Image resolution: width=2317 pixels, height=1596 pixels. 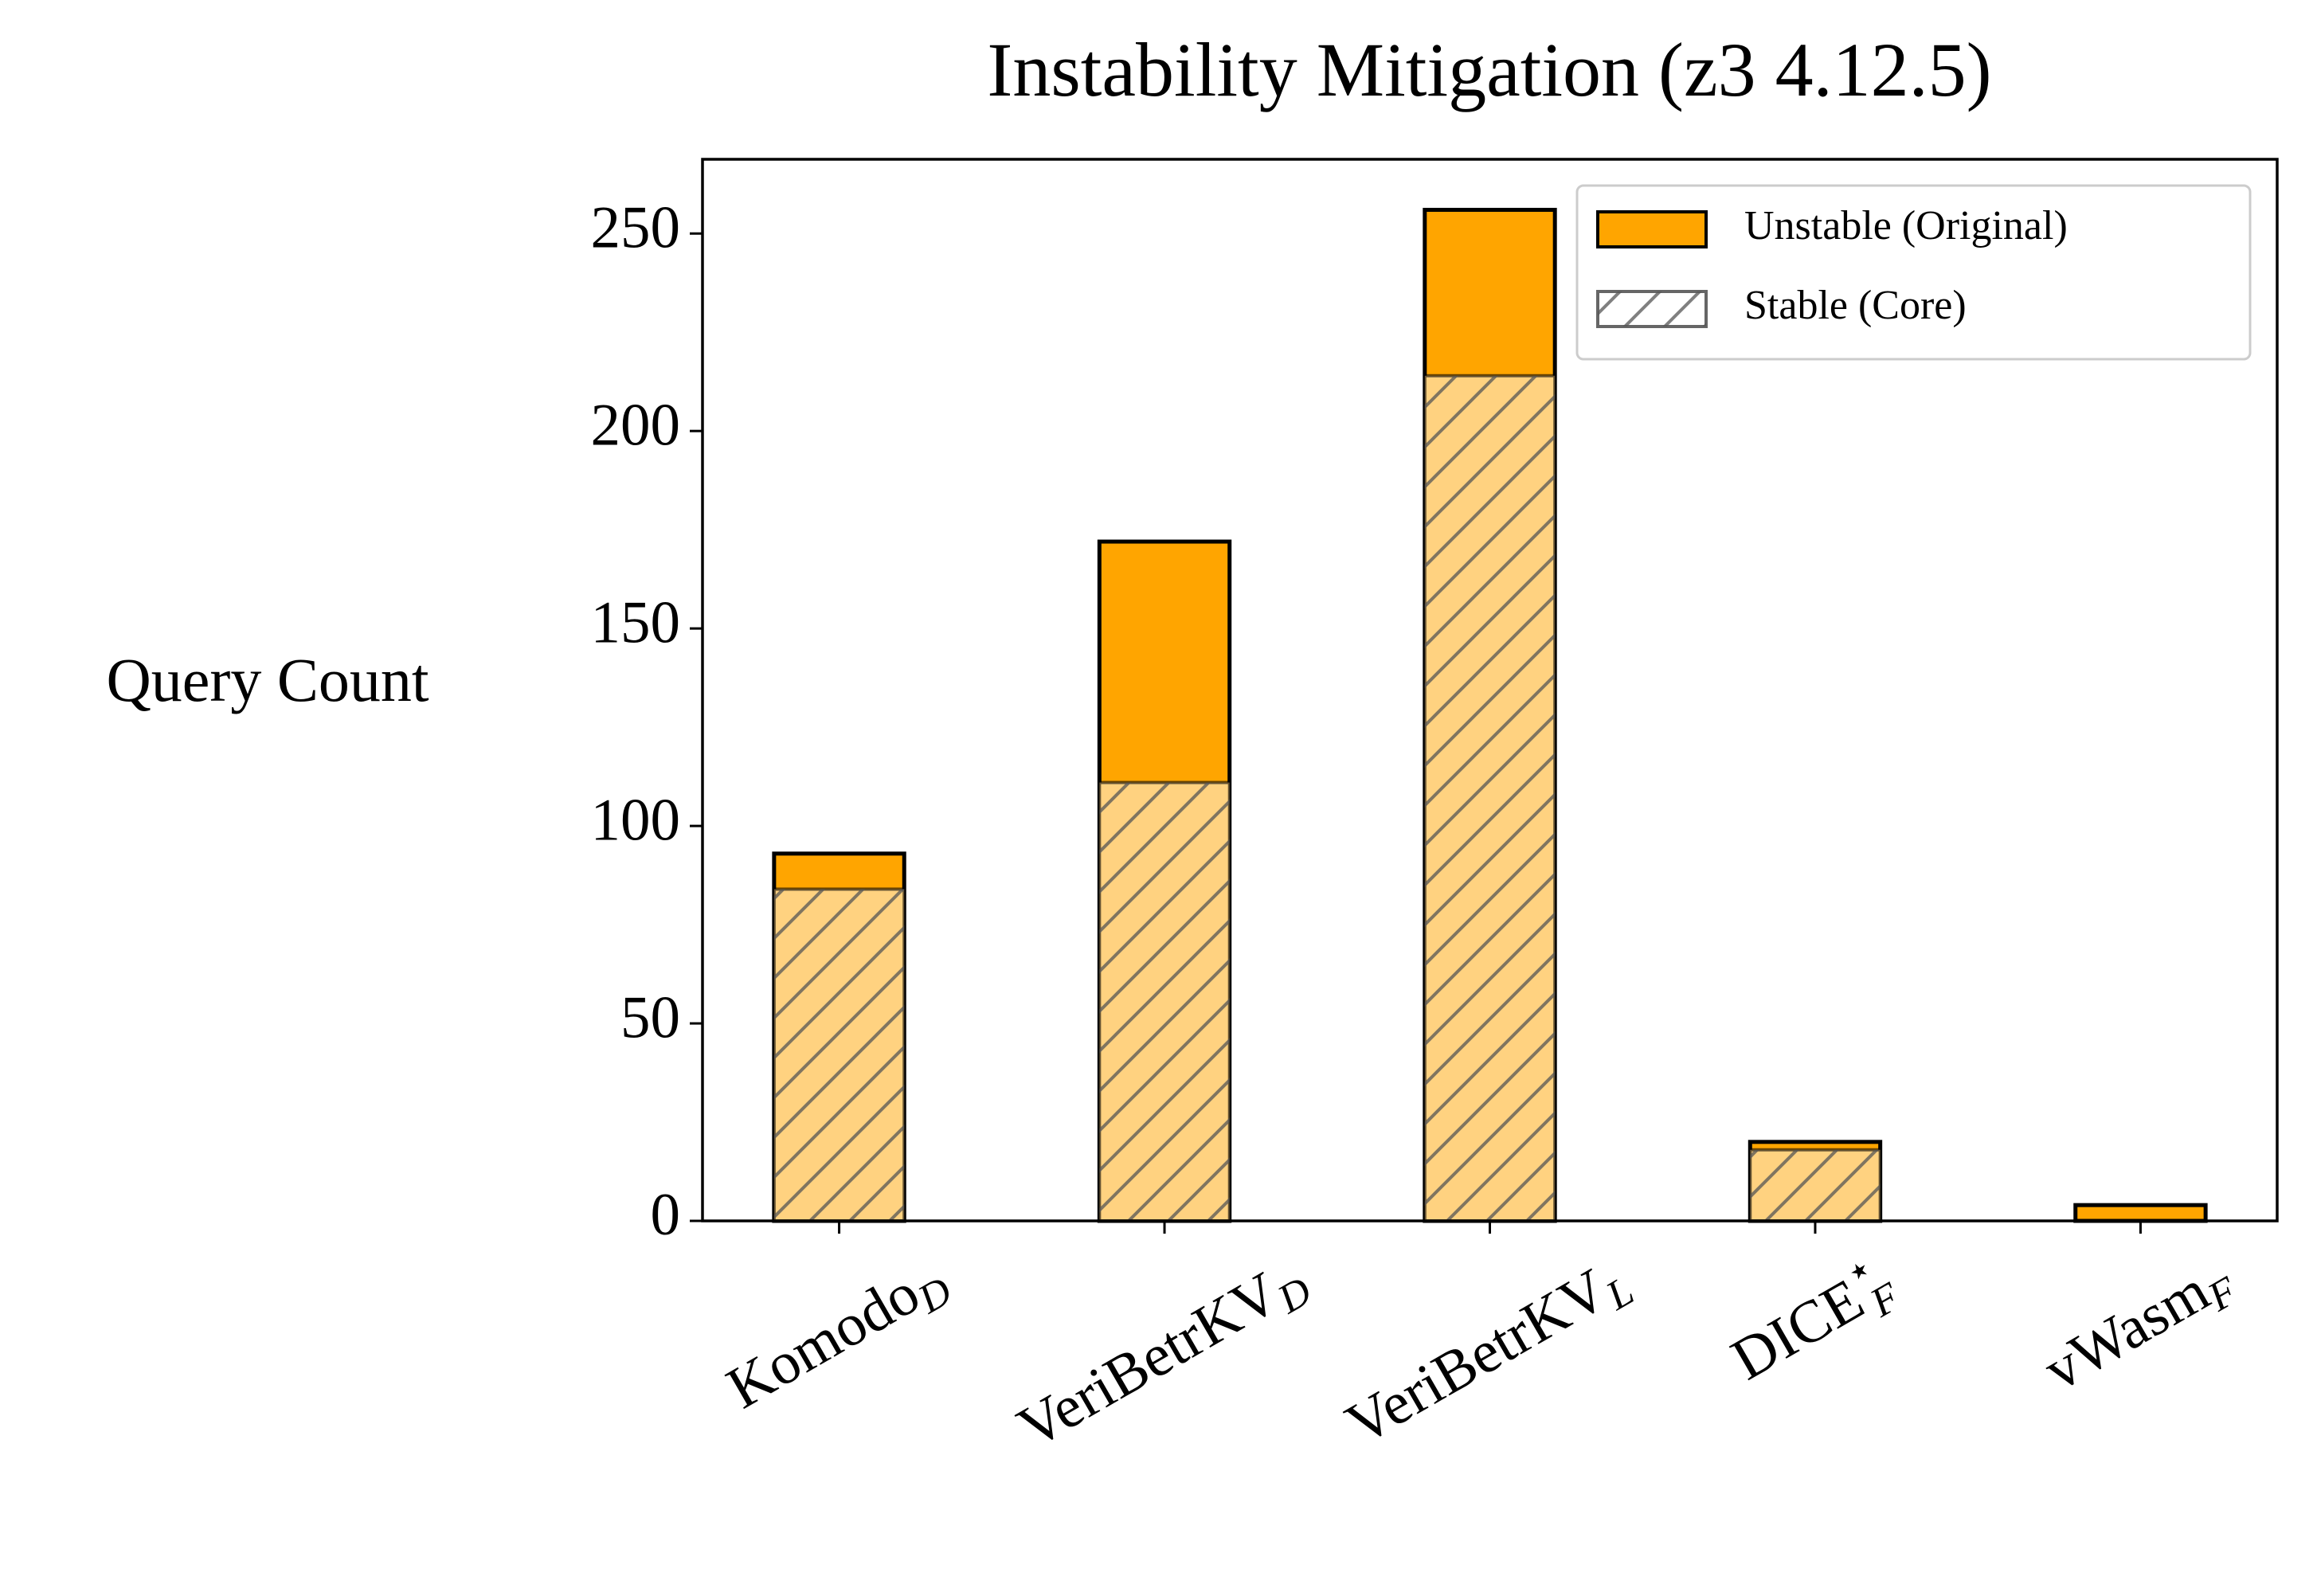 I want to click on legend-swatch-hatch, so click(x=1652, y=309).